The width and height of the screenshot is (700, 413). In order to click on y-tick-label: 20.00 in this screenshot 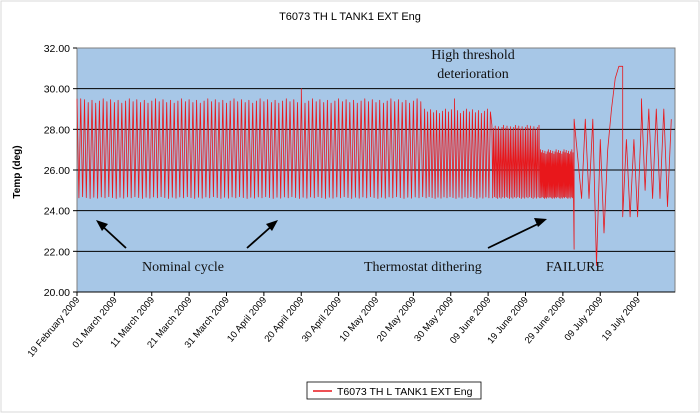, I will do `click(57, 293)`.